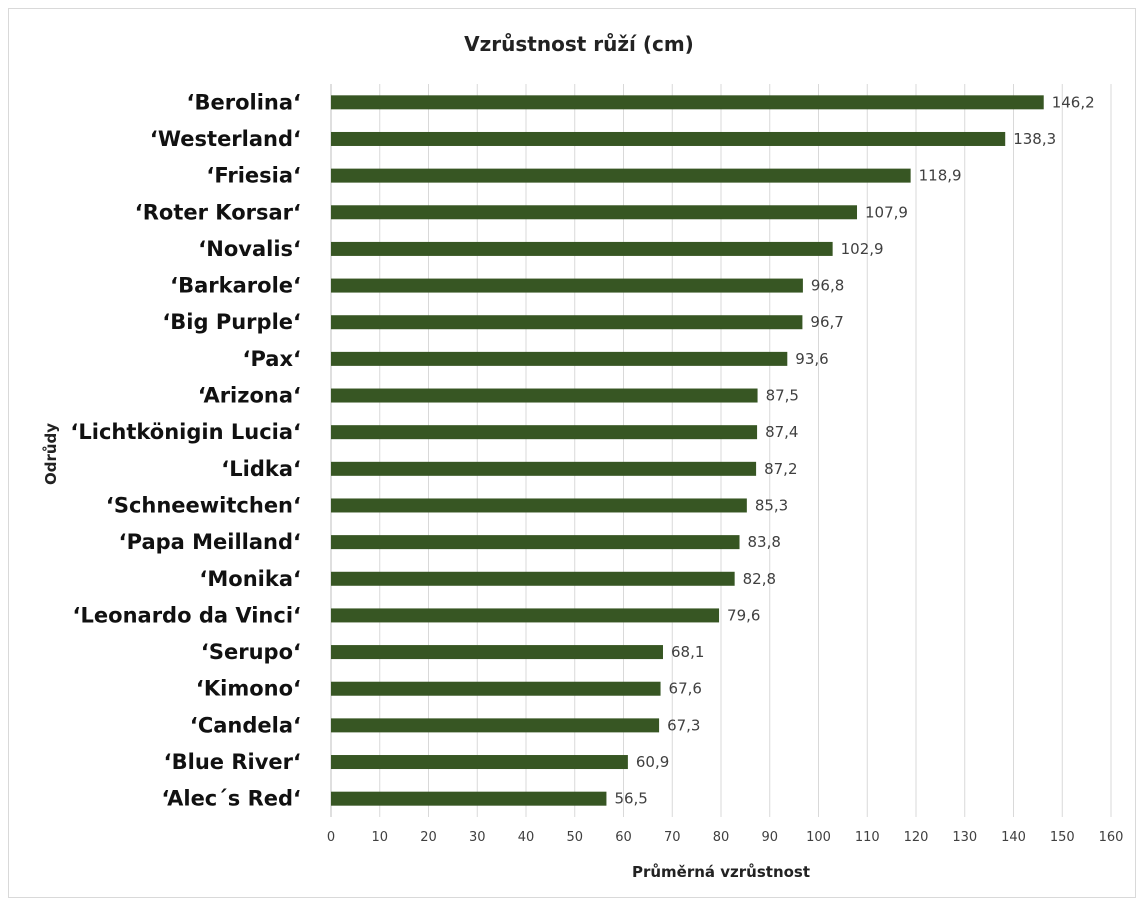  What do you see at coordinates (249, 396) in the screenshot?
I see `category-label: ‘Arizona‘` at bounding box center [249, 396].